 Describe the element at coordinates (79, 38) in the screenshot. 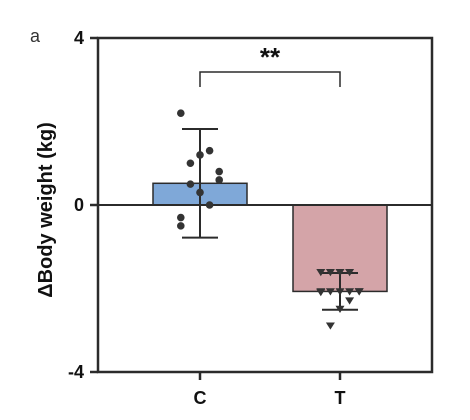

I see `y-tick-label: 4` at that location.